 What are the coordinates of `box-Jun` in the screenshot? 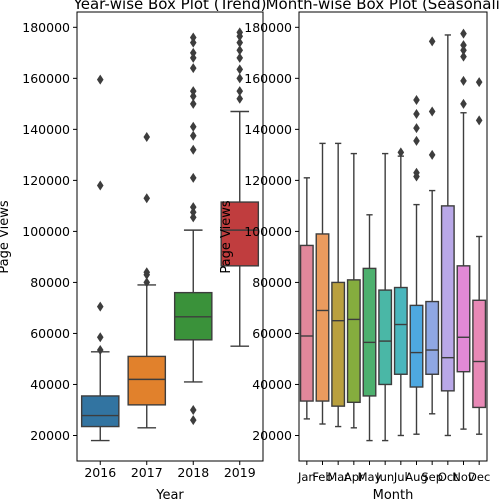 It's located at (385, 297).